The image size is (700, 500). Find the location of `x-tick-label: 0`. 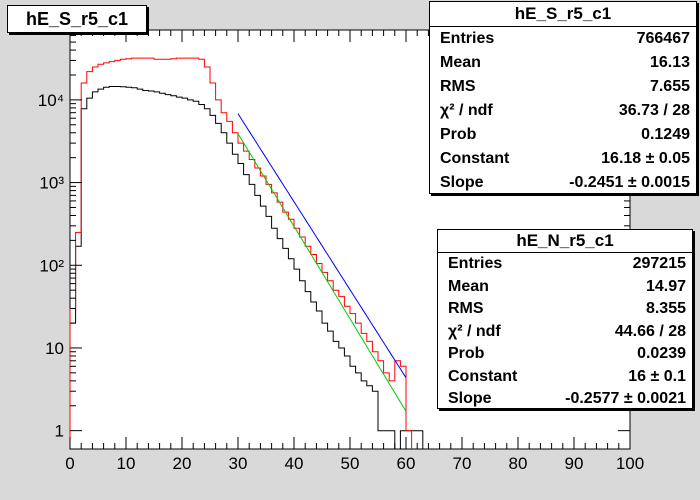

x-tick-label: 0 is located at coordinates (69, 463).